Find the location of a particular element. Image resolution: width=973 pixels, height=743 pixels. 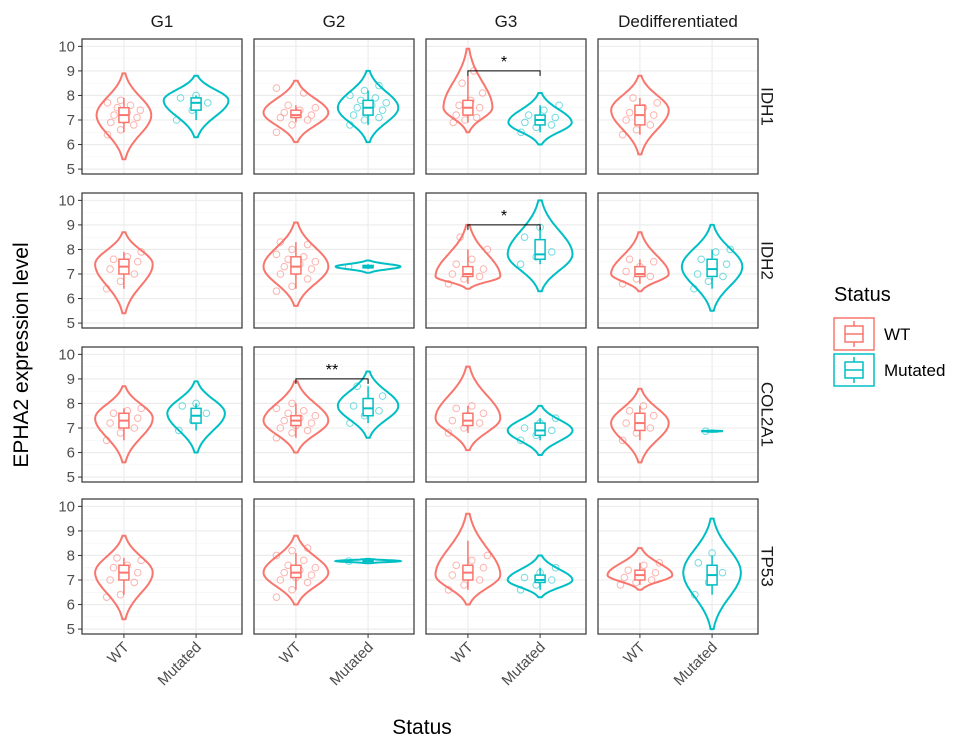

panel-idh1-g1 is located at coordinates (162, 106).